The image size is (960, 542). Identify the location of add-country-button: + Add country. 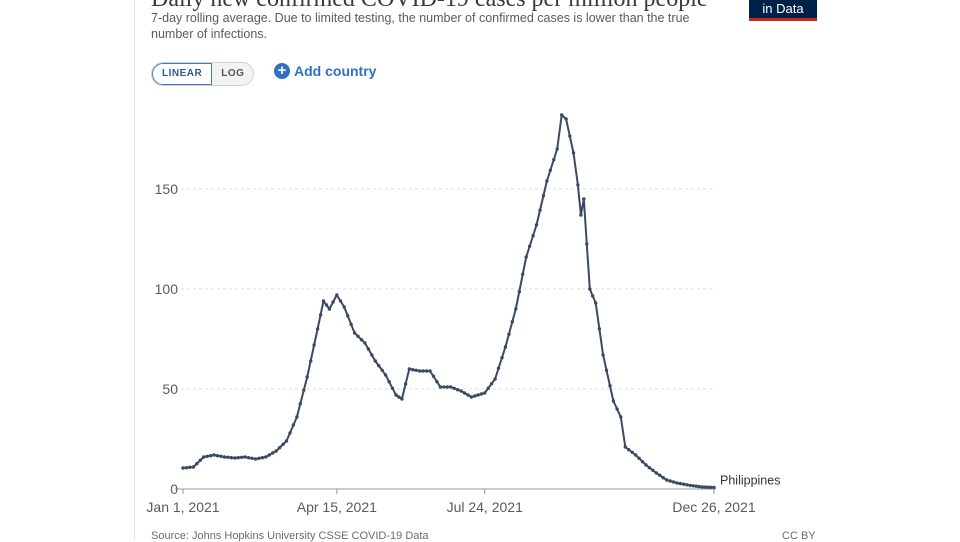
(325, 71).